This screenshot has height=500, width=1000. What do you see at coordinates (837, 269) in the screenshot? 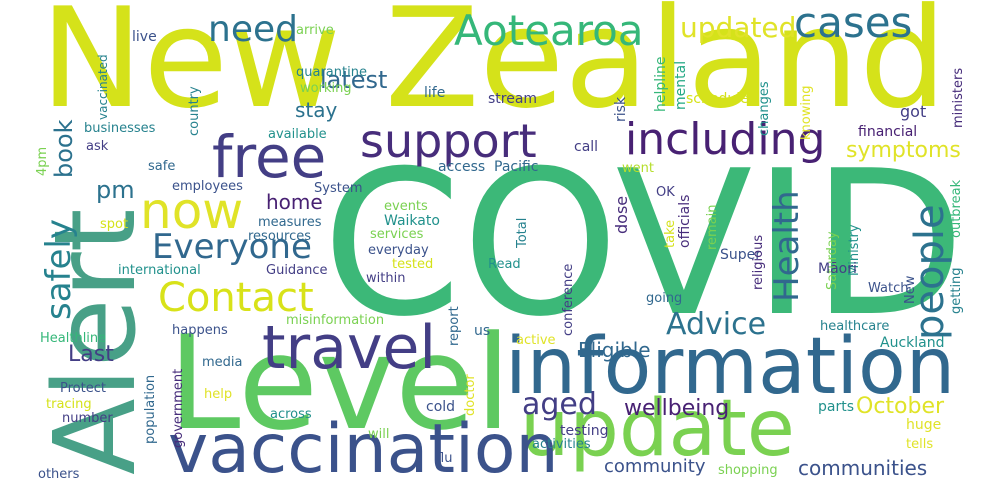
I see `word-maori: Māori` at bounding box center [837, 269].